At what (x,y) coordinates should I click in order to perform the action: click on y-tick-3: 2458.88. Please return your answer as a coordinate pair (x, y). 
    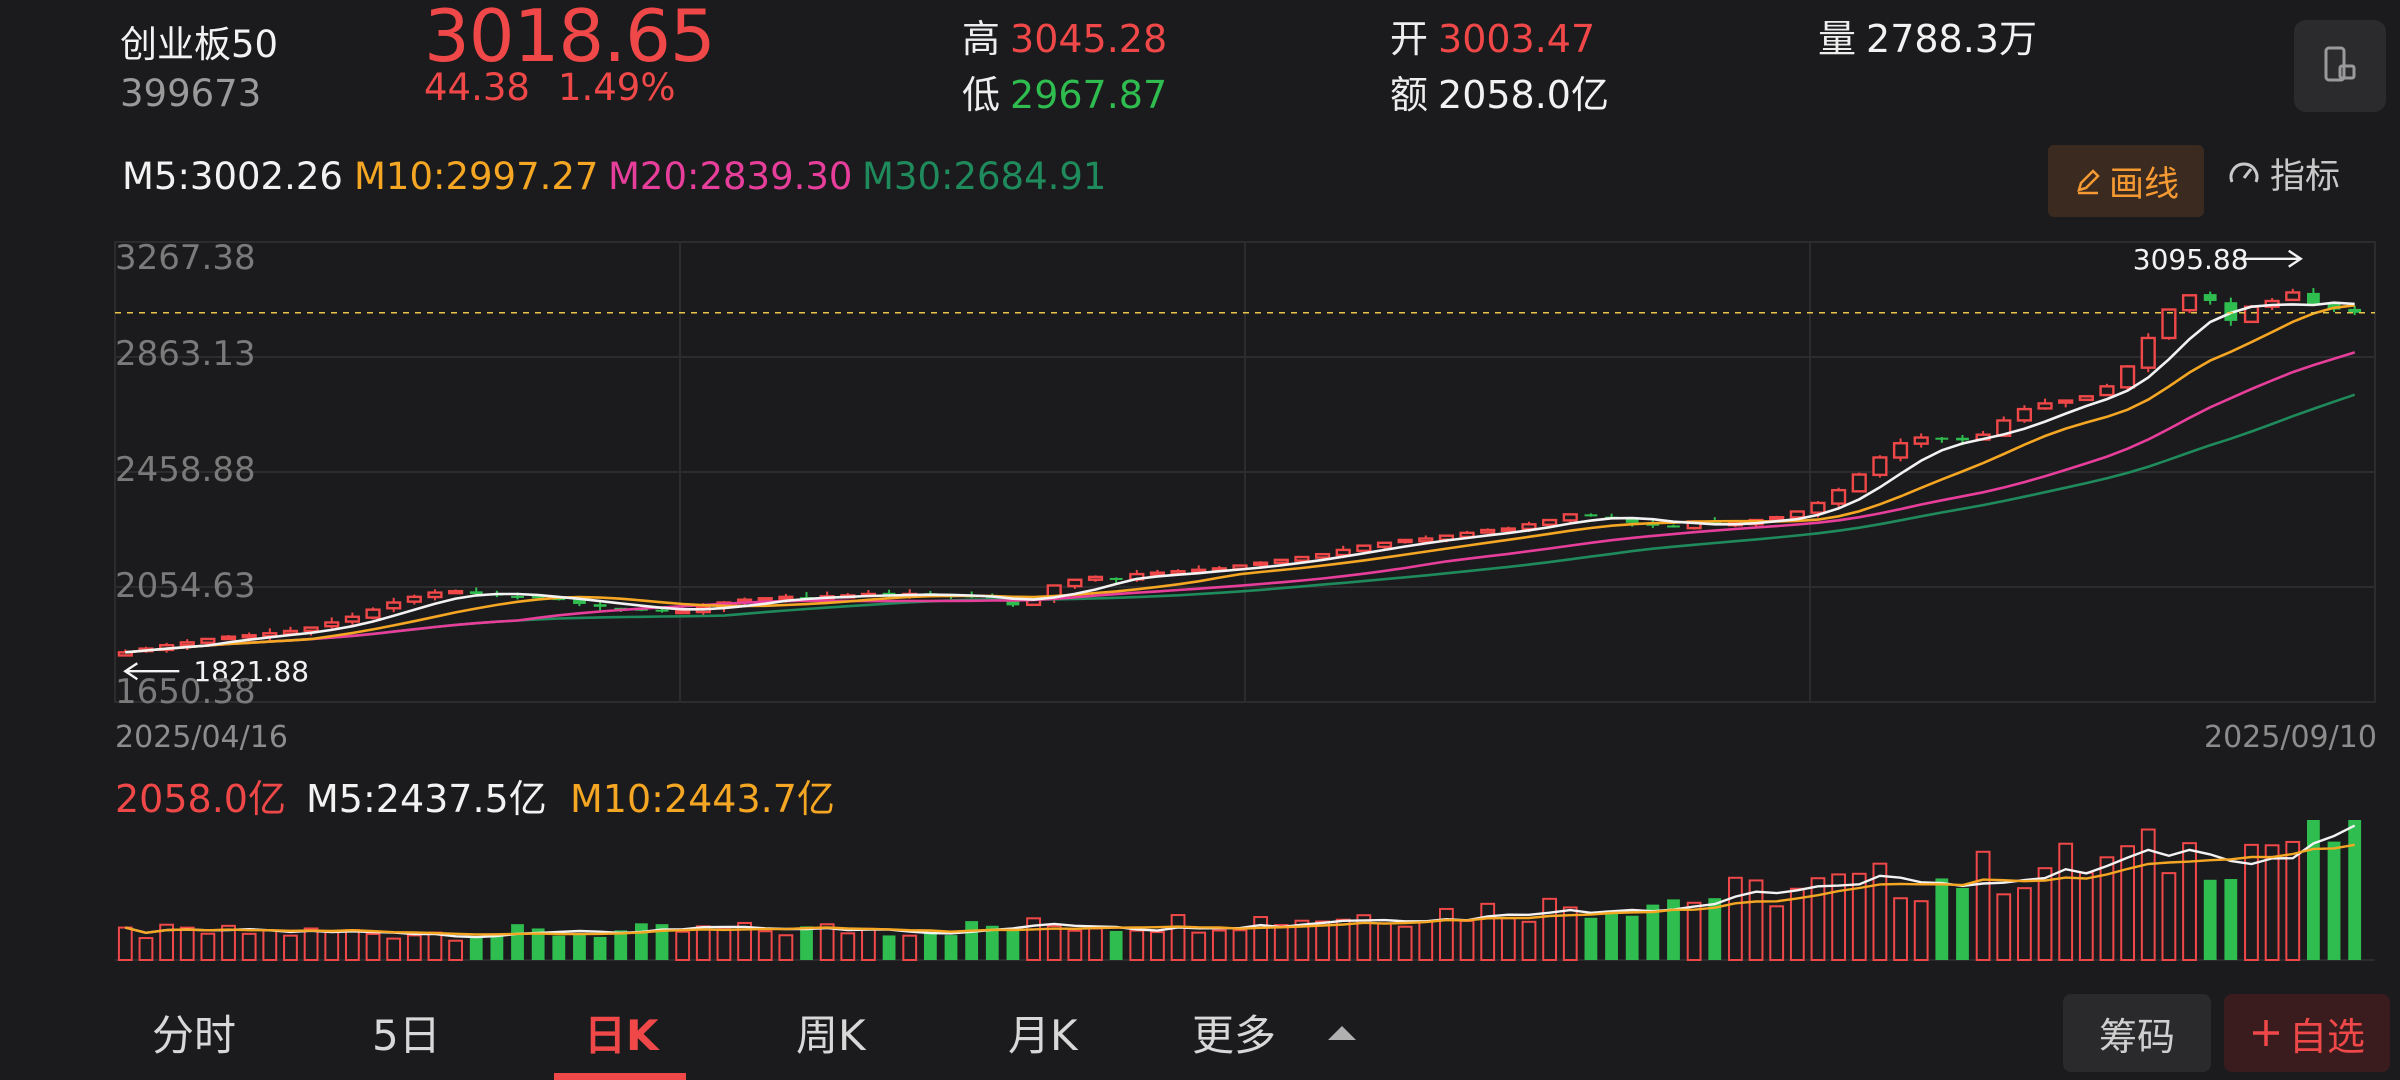
    Looking at the image, I should click on (185, 470).